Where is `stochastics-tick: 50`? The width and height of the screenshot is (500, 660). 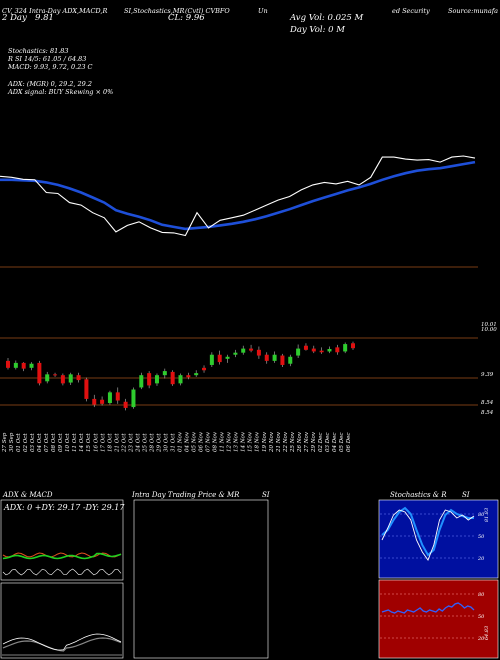 stochastics-tick: 50 is located at coordinates (481, 537).